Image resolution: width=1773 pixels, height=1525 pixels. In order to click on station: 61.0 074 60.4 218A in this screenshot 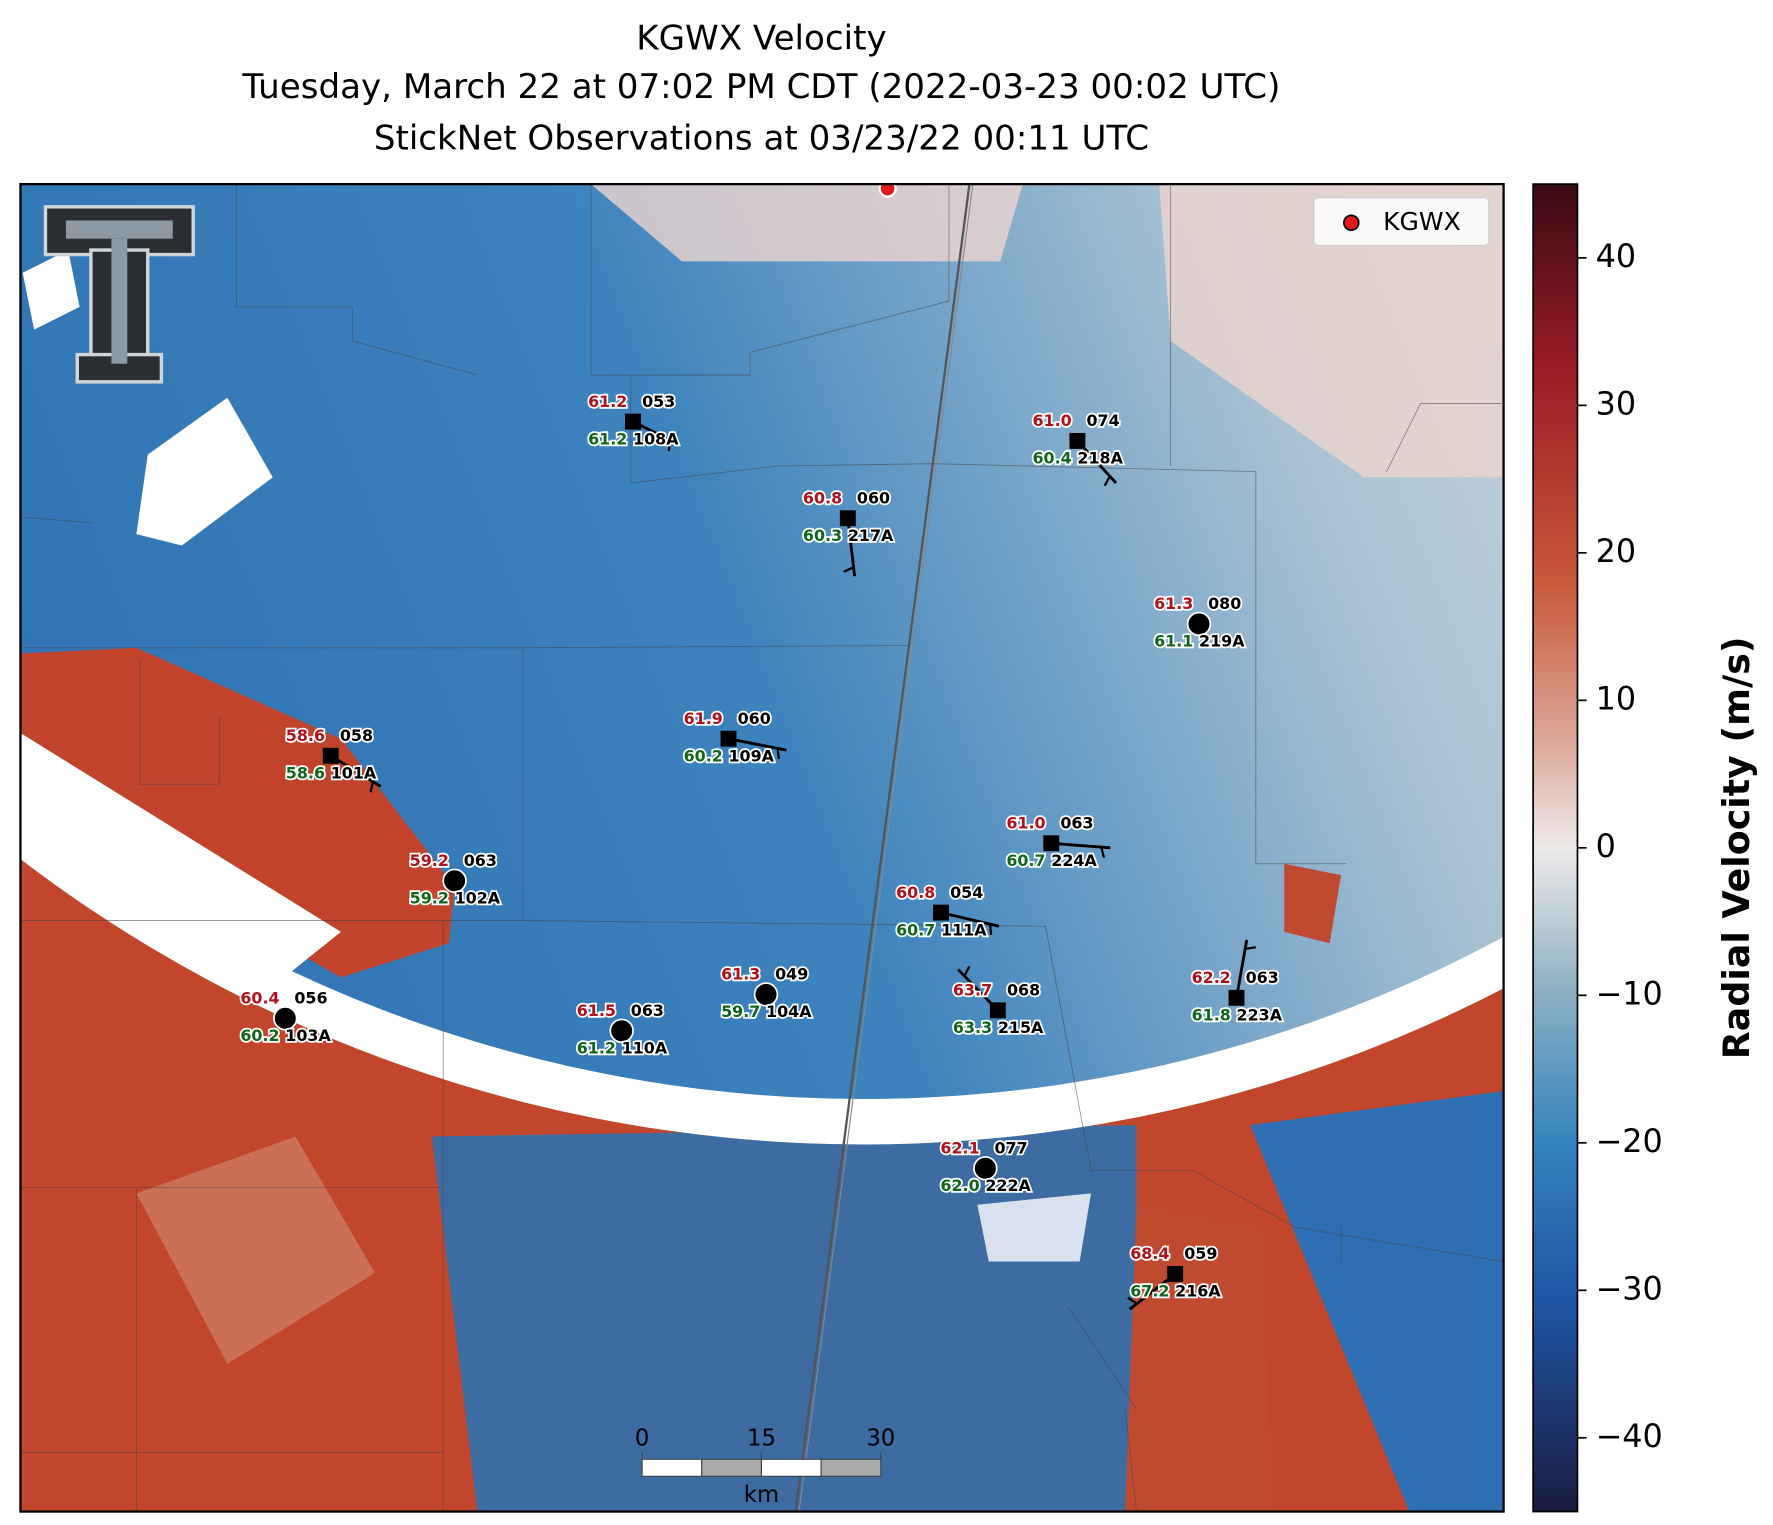, I will do `click(1078, 448)`.